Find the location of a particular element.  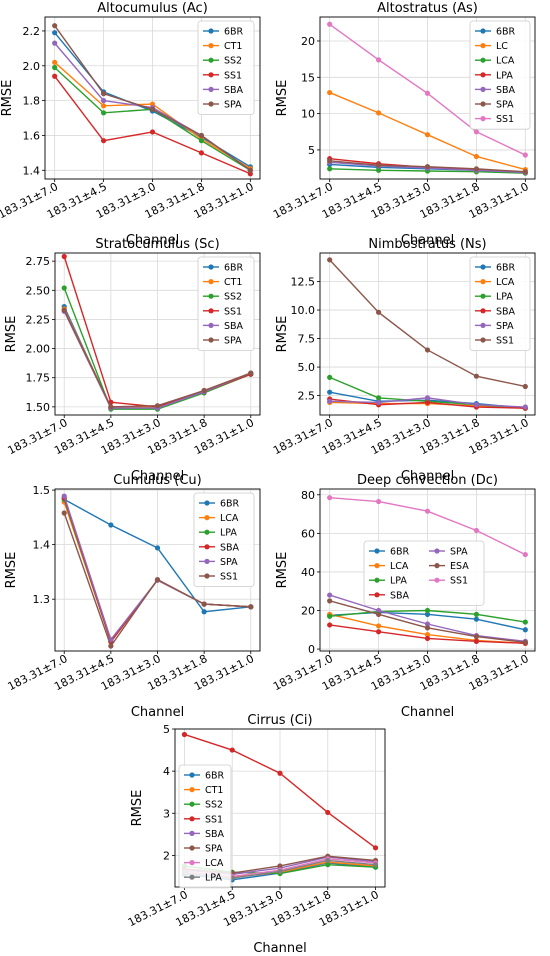

y-tick-label: 1.5 is located at coordinates (42, 490).